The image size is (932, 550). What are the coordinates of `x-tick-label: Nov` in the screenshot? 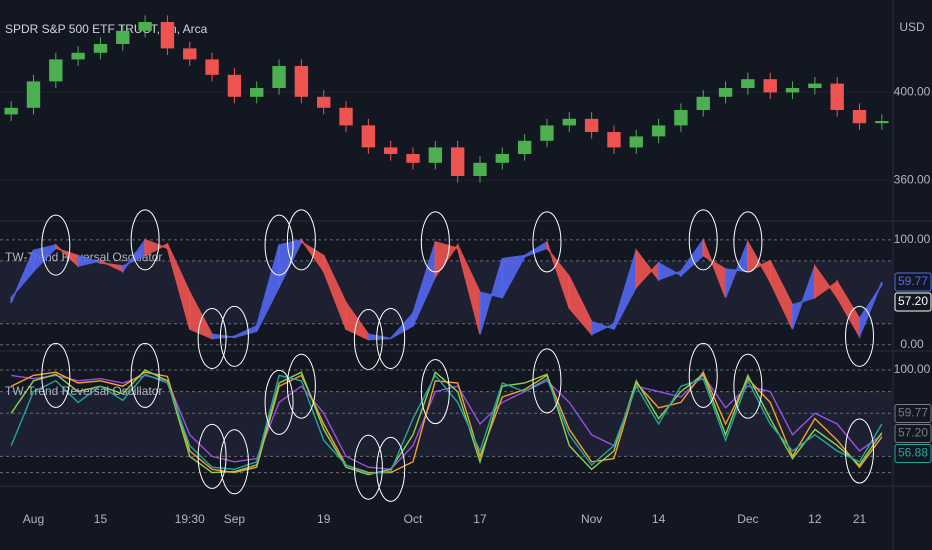 It's located at (591, 519).